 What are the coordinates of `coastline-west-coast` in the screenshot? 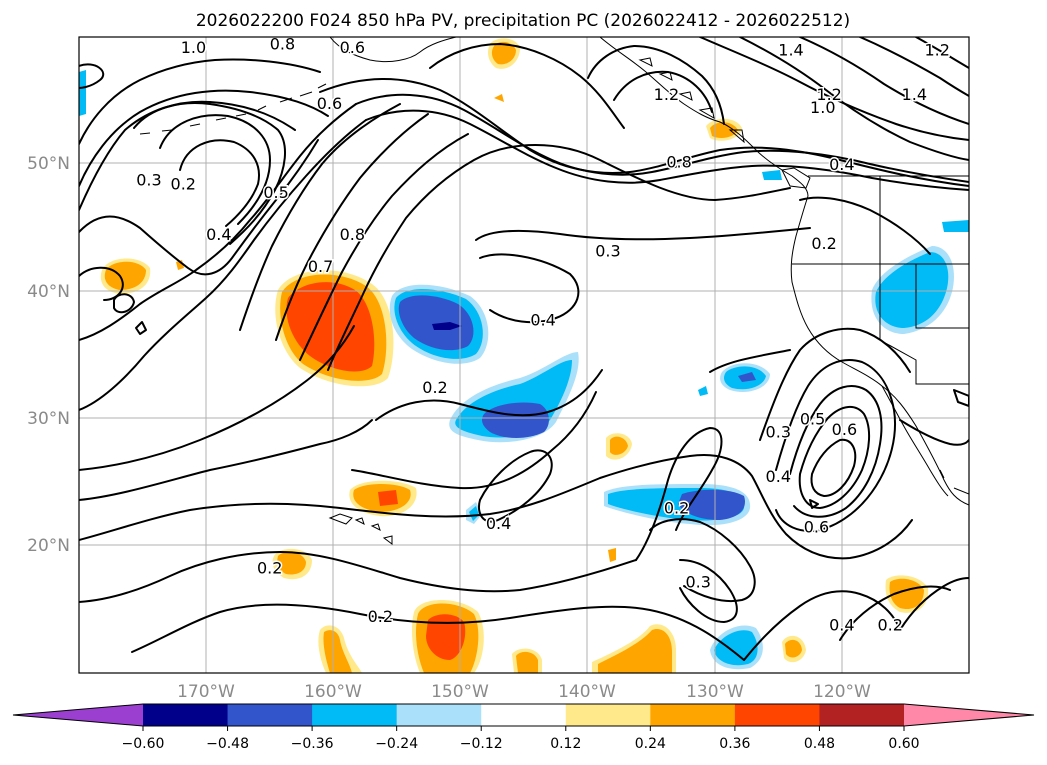 It's located at (879, 350).